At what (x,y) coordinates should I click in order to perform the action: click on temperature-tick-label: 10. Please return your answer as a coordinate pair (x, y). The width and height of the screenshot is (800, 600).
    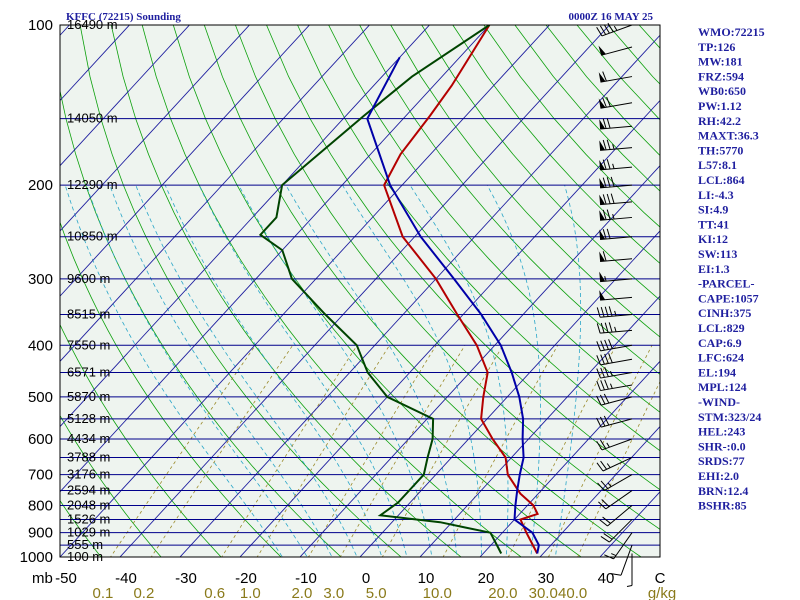
    Looking at the image, I should click on (426, 578).